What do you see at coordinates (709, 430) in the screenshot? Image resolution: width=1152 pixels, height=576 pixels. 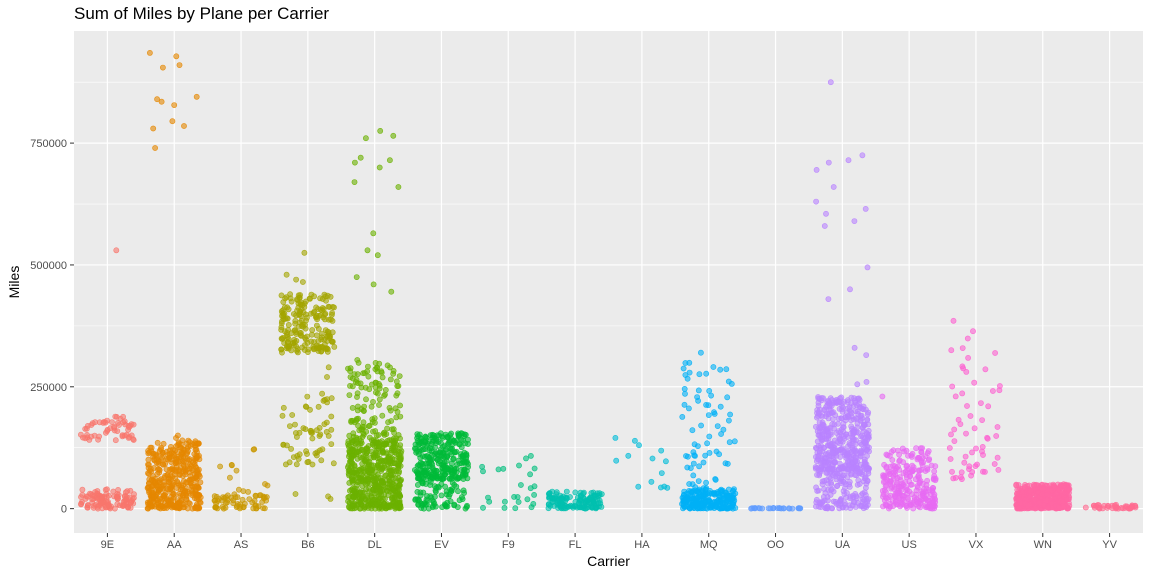 I see `series-mq` at bounding box center [709, 430].